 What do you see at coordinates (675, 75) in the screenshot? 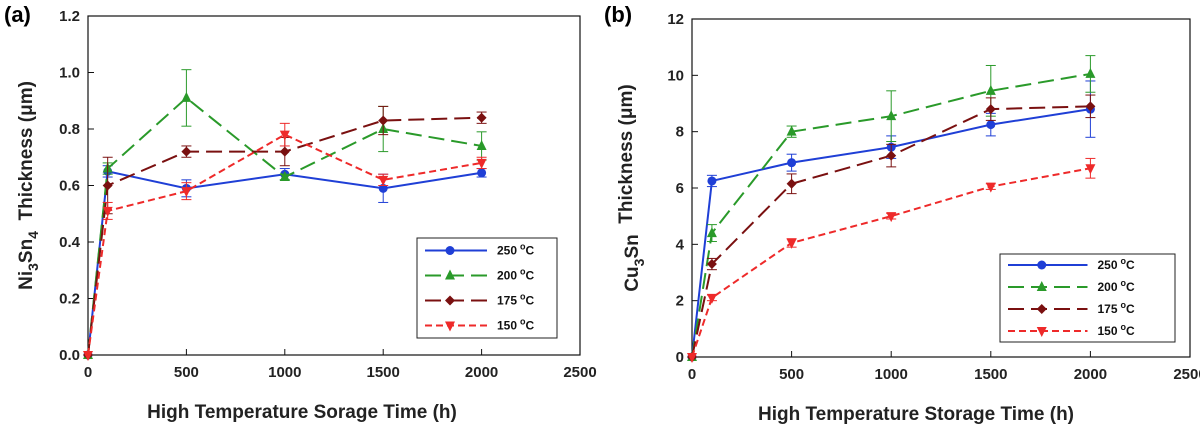
I see `y-tick-label: 10` at bounding box center [675, 75].